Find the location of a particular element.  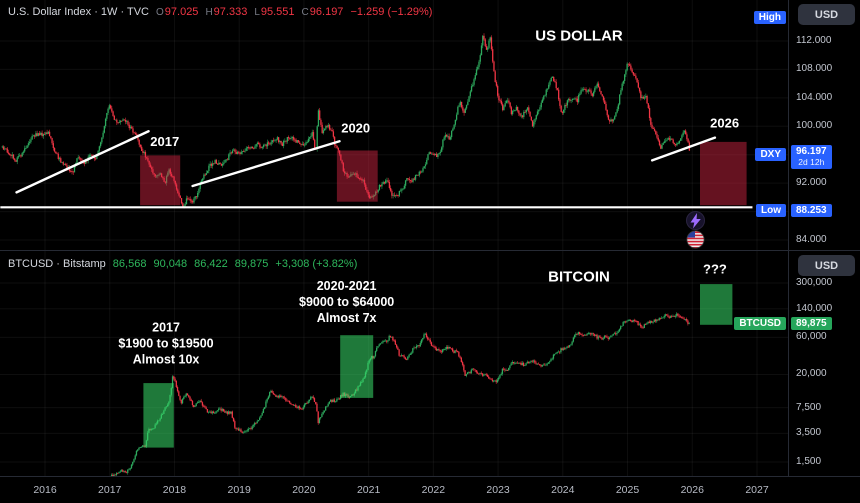

time-tick-label: 2018 is located at coordinates (174, 490).